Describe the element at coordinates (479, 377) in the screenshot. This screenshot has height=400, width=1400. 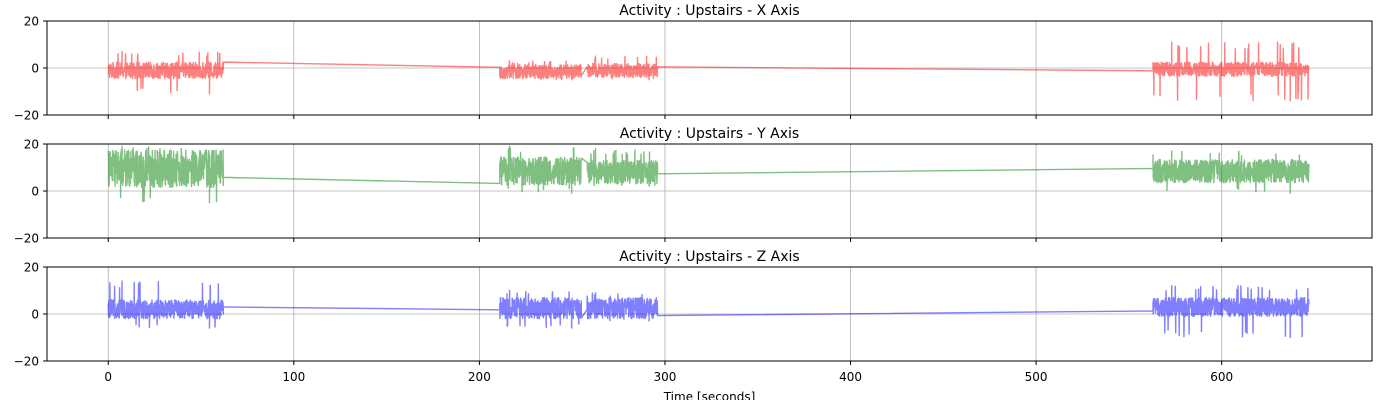
I see `x-tick-label: 200` at that location.